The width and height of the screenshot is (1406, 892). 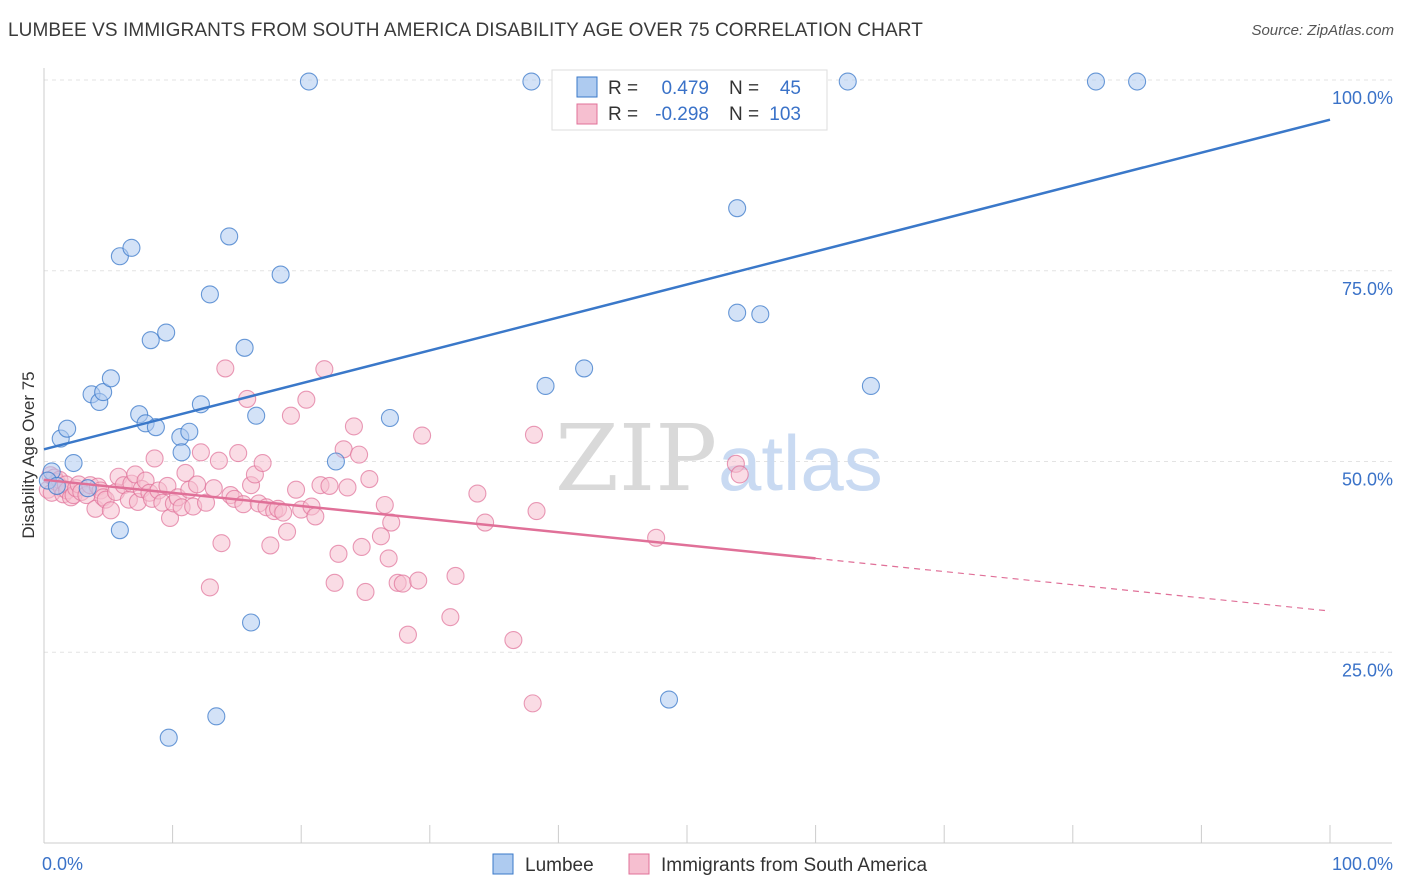 I want to click on immigrants-bottom-swatch, so click(x=639, y=864).